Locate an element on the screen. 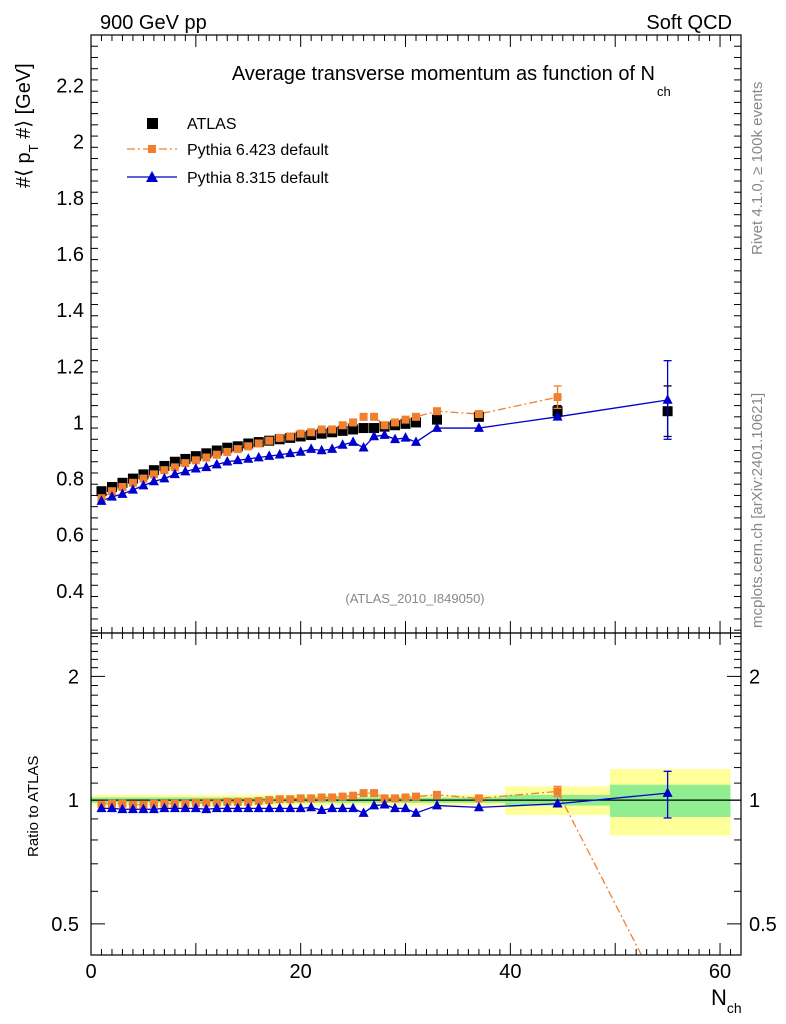  ratio-y-tick-label-right: 1 is located at coordinates (754, 801).